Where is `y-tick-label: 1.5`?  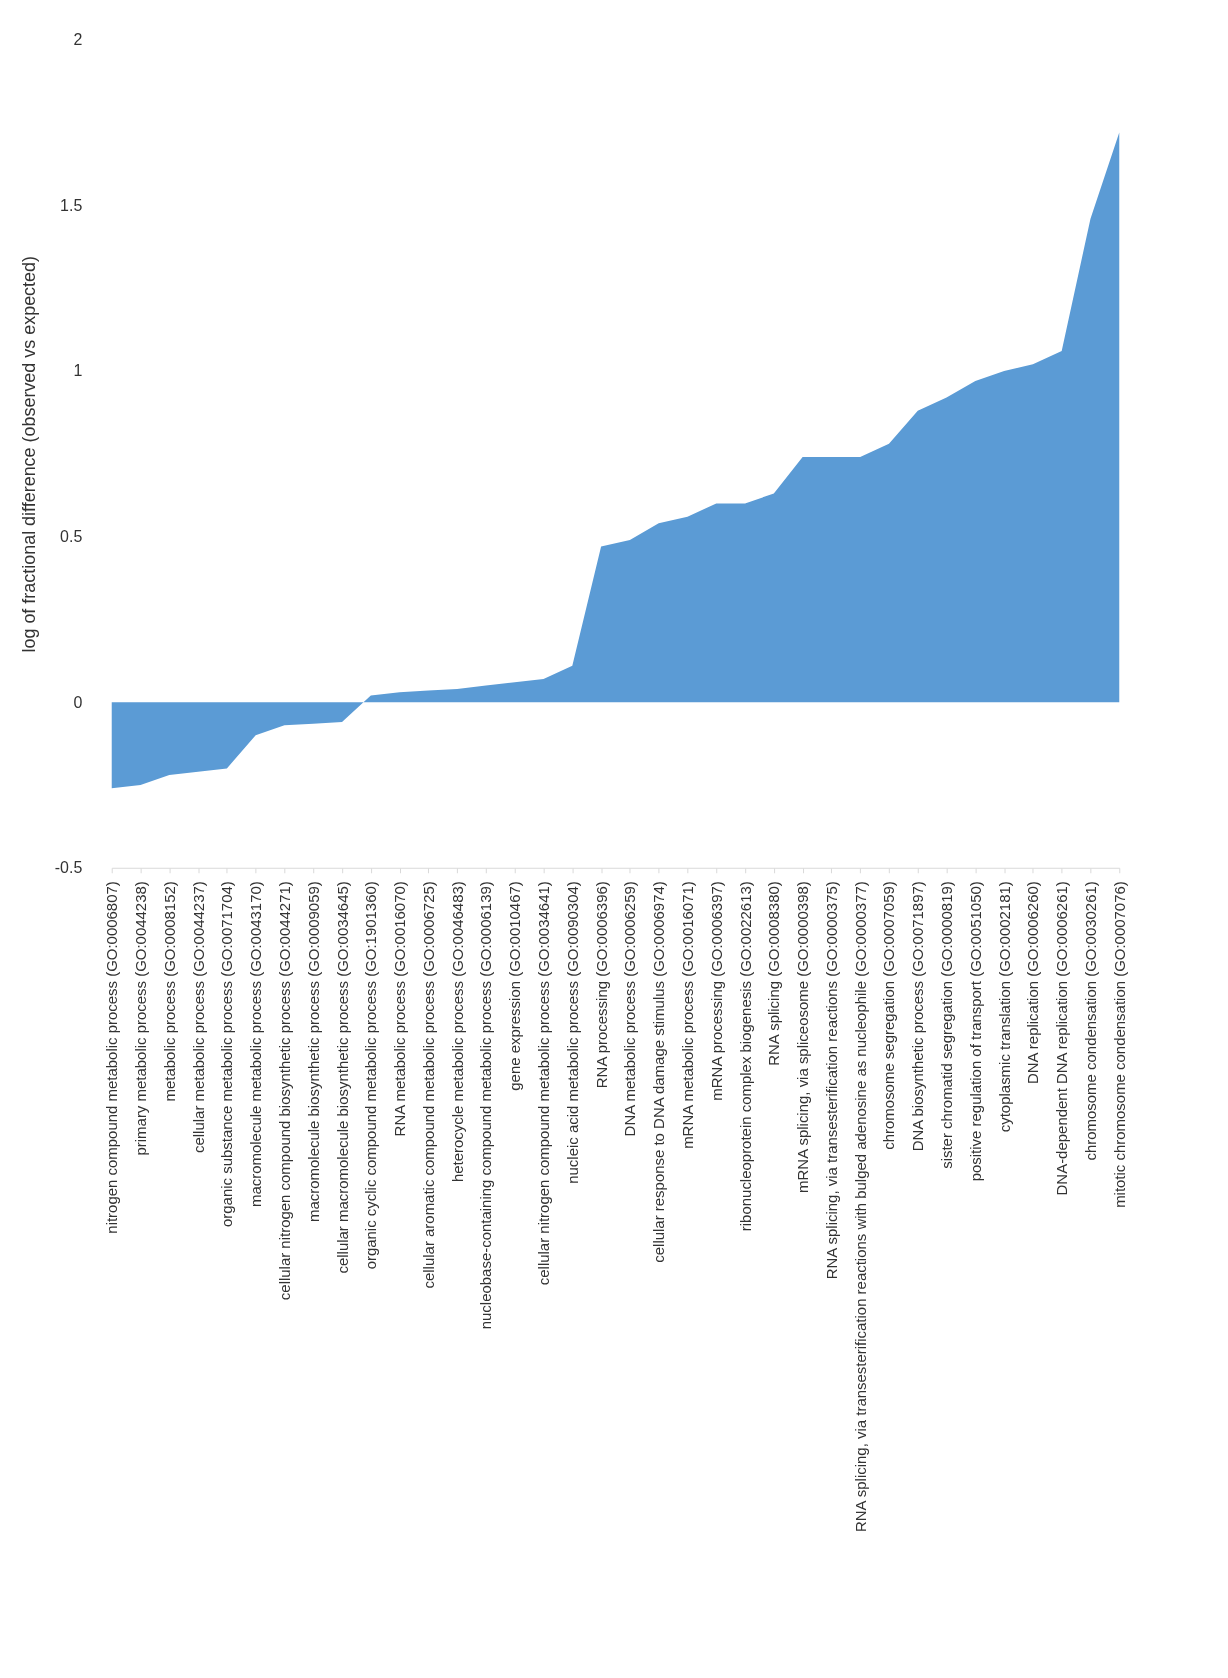 y-tick-label: 1.5 is located at coordinates (71, 205).